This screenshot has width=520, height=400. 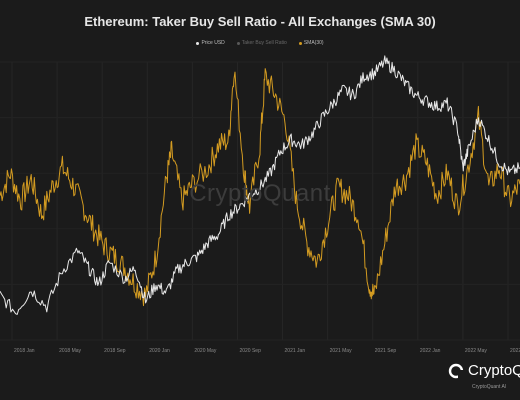 I want to click on legend-item-ratio: Taker Buy Sell Ratio, so click(x=261, y=43).